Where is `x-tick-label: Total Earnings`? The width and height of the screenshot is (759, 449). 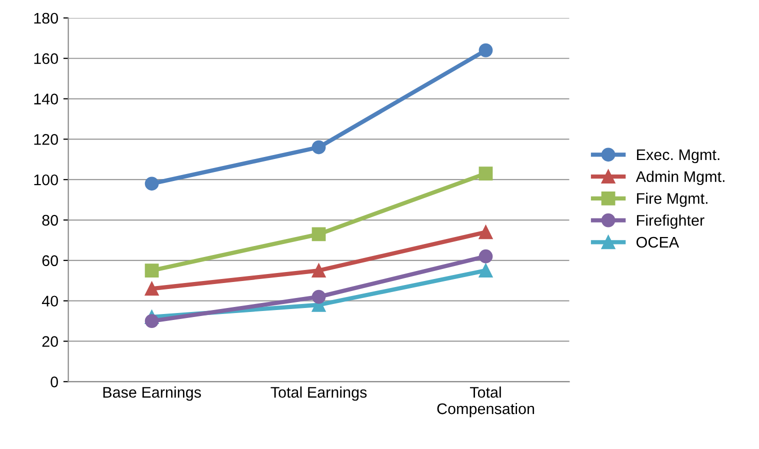
x-tick-label: Total Earnings is located at coordinates (318, 393).